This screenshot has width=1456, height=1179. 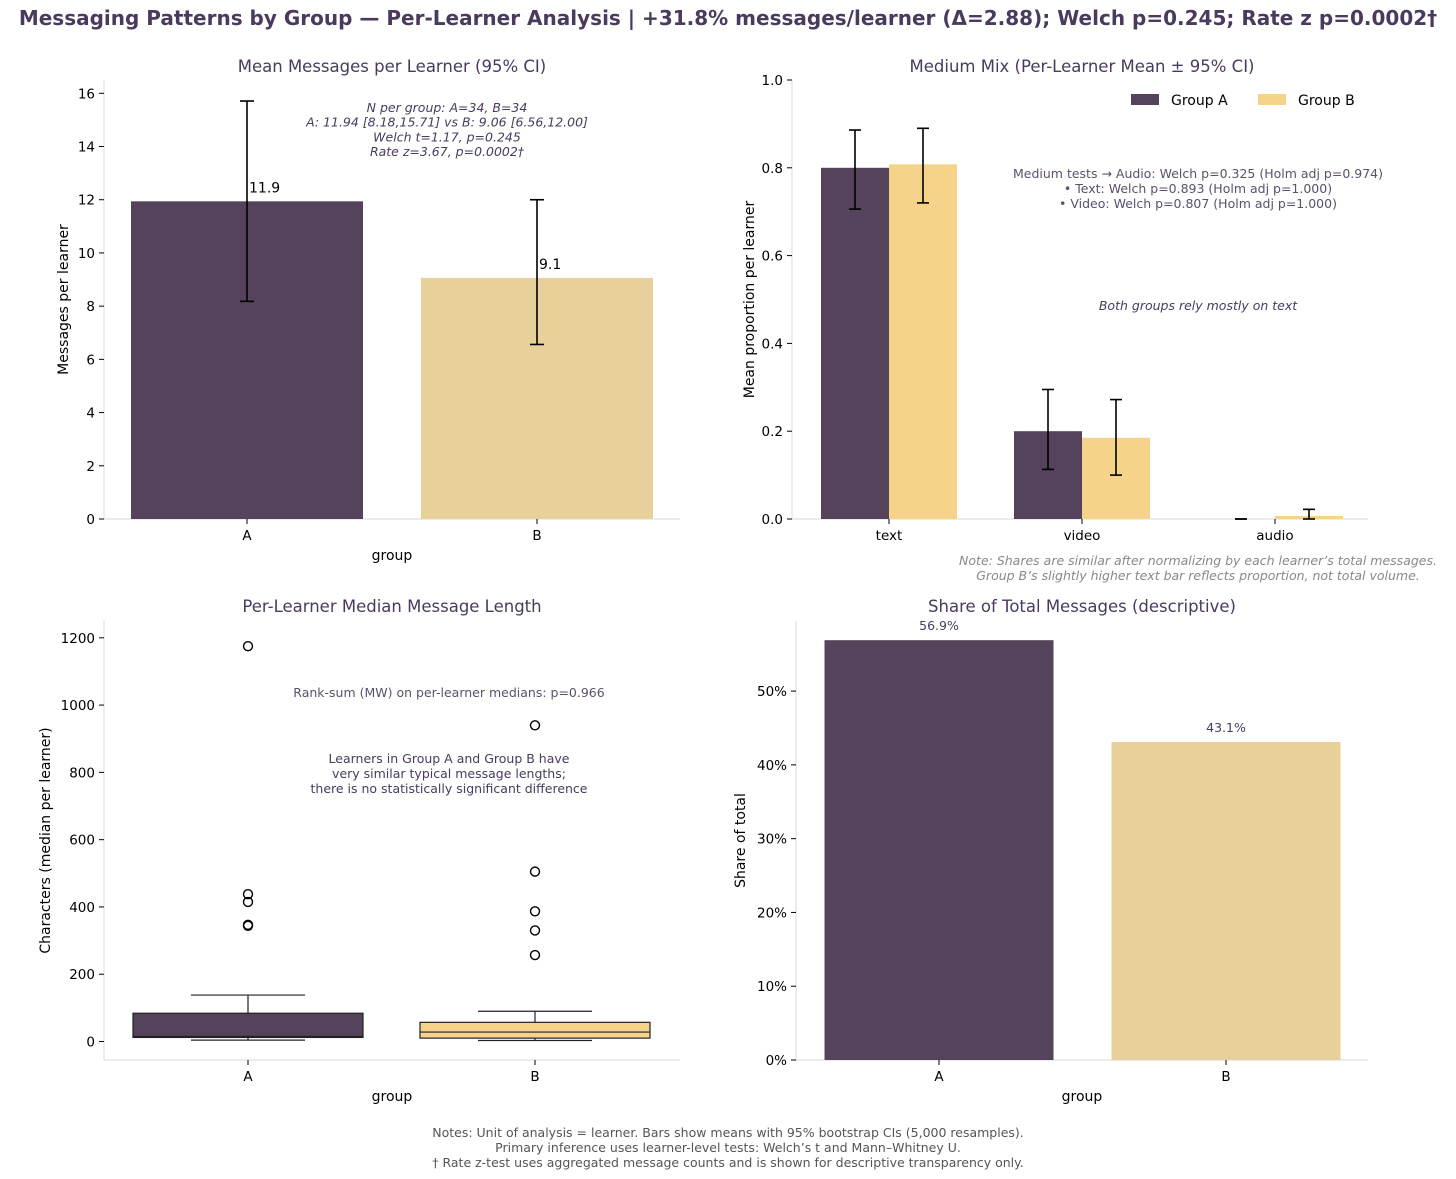 What do you see at coordinates (1082, 536) in the screenshot?
I see `panel2-x-tick-label: video` at bounding box center [1082, 536].